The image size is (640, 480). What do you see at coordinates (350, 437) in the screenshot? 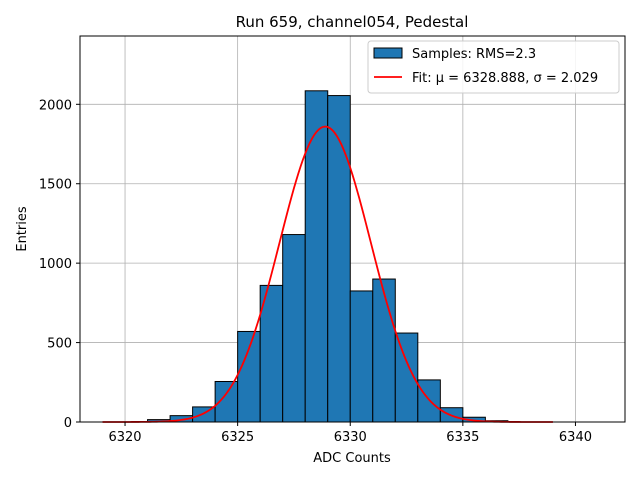
I see `x-tick-label: 6330` at bounding box center [350, 437].